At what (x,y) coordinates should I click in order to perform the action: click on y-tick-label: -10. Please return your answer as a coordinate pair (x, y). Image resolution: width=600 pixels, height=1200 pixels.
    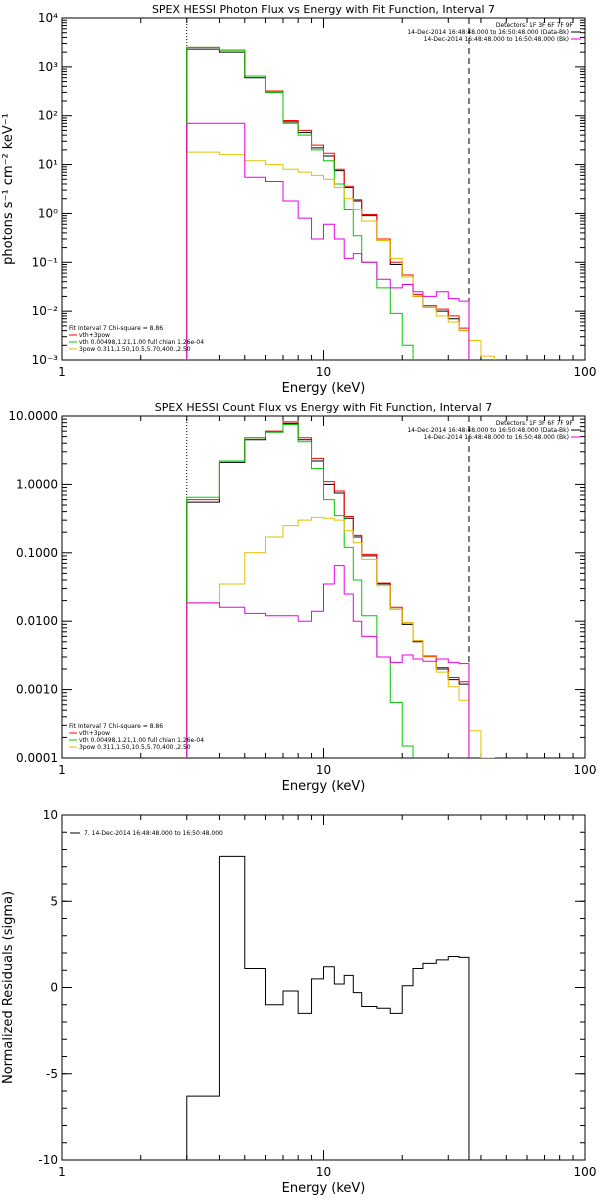
    Looking at the image, I should click on (48, 1160).